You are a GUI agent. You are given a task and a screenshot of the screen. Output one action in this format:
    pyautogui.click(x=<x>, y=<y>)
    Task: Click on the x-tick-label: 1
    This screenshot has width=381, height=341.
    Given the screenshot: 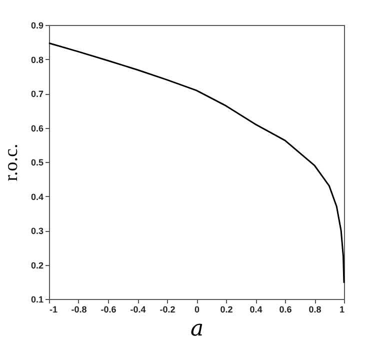 What is the action you would take?
    pyautogui.click(x=341, y=309)
    